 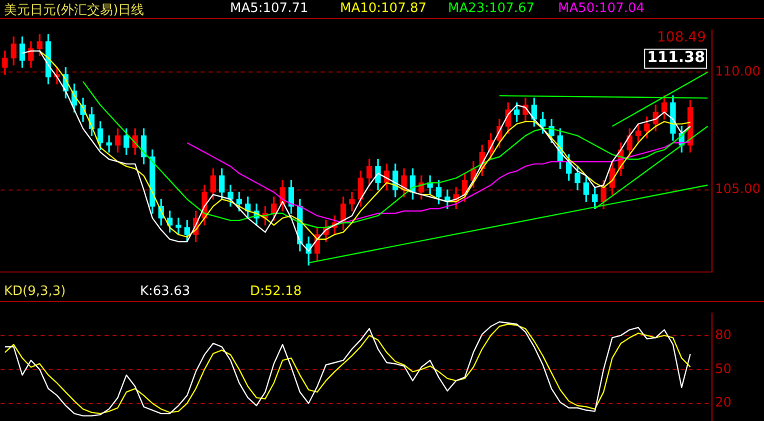 I want to click on annotation: 111.38, so click(x=676, y=57).